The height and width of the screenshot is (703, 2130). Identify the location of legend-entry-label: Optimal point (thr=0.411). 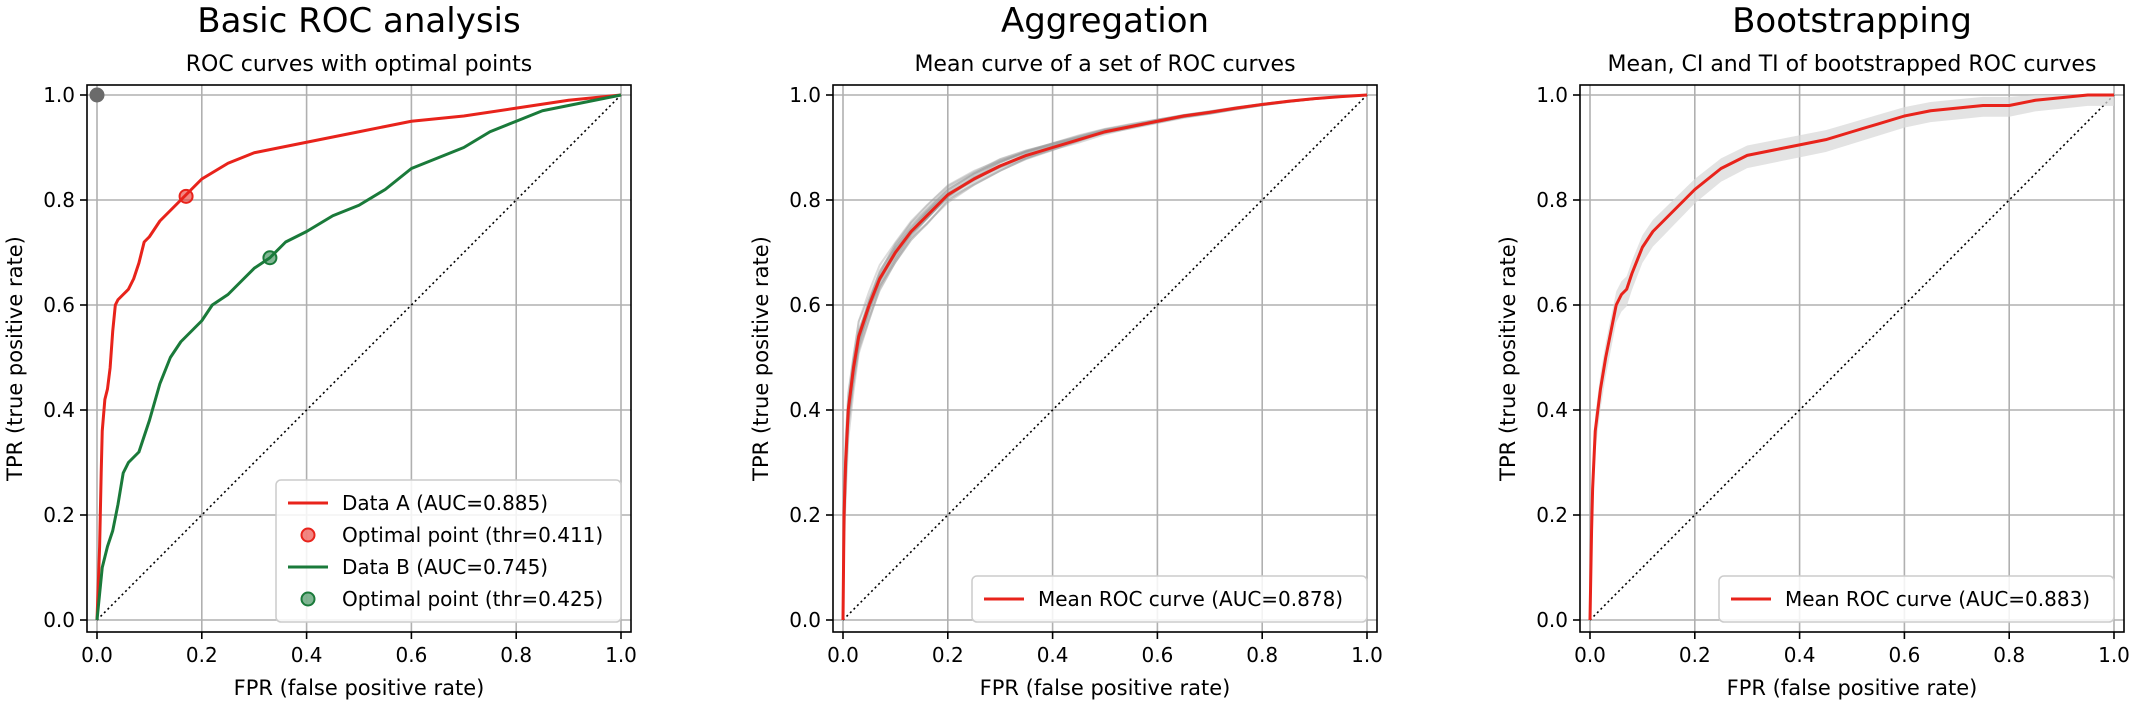
(472, 535).